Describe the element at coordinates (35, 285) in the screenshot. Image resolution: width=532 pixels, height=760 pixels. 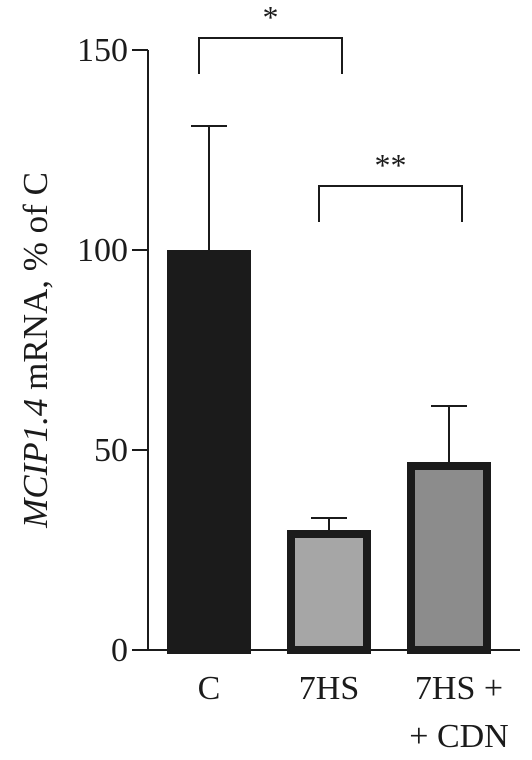
I see `y-axis-label-rest: mRNA, % of C` at that location.